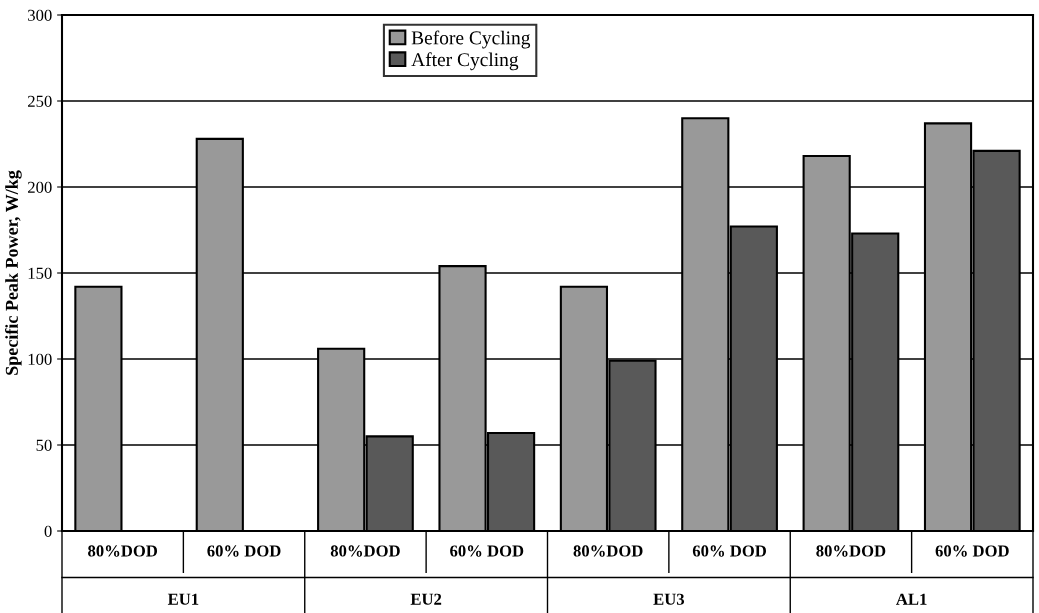  Describe the element at coordinates (426, 599) in the screenshot. I see `text: EU2` at that location.